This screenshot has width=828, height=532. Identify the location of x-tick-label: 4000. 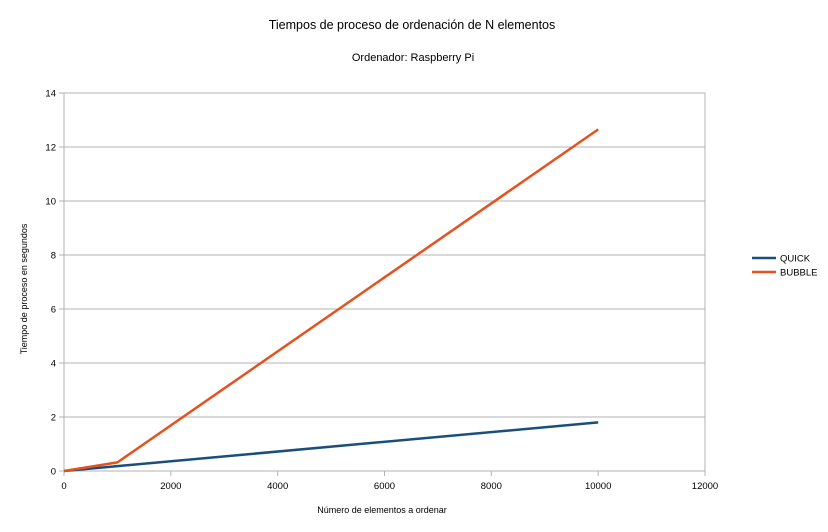
(277, 486).